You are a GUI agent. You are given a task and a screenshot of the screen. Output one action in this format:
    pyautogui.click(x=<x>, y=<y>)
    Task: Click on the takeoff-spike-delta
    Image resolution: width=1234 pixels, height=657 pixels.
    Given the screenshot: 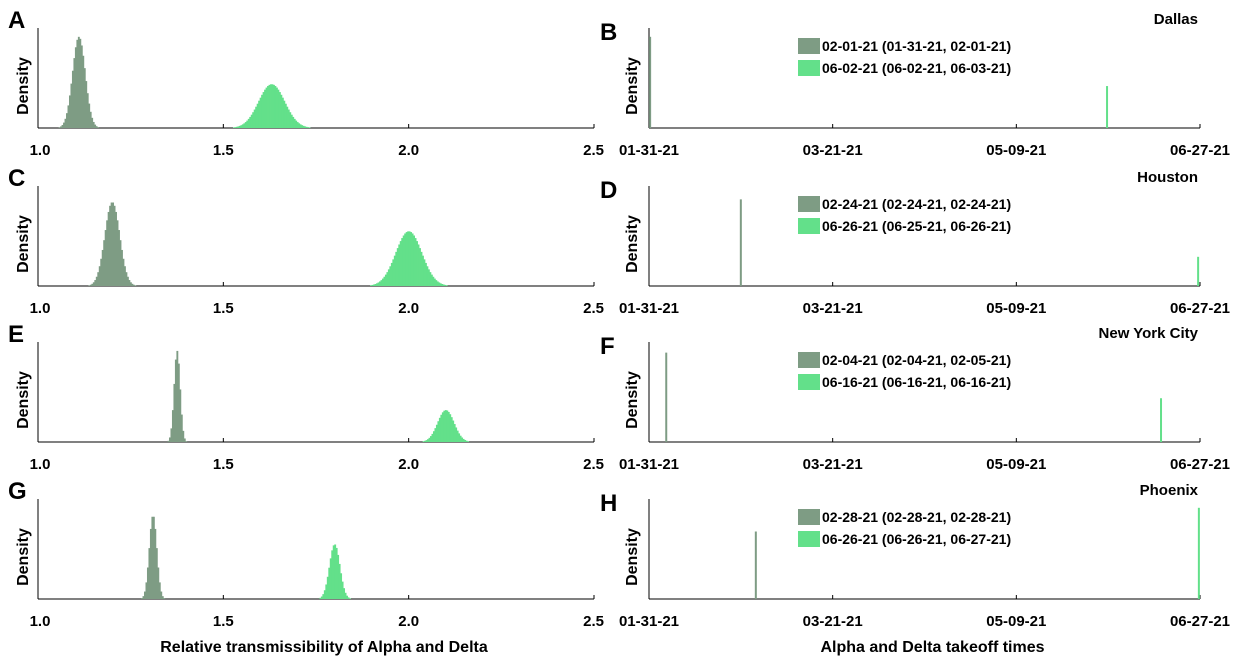 What is the action you would take?
    pyautogui.click(x=1107, y=107)
    